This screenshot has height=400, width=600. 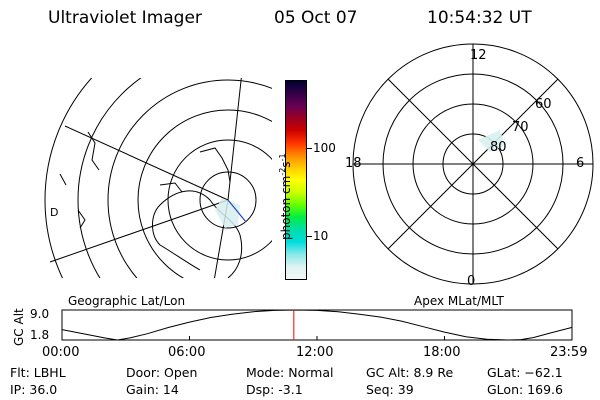 What do you see at coordinates (479, 18) in the screenshot?
I see `time-label: 10:54:32 UT` at bounding box center [479, 18].